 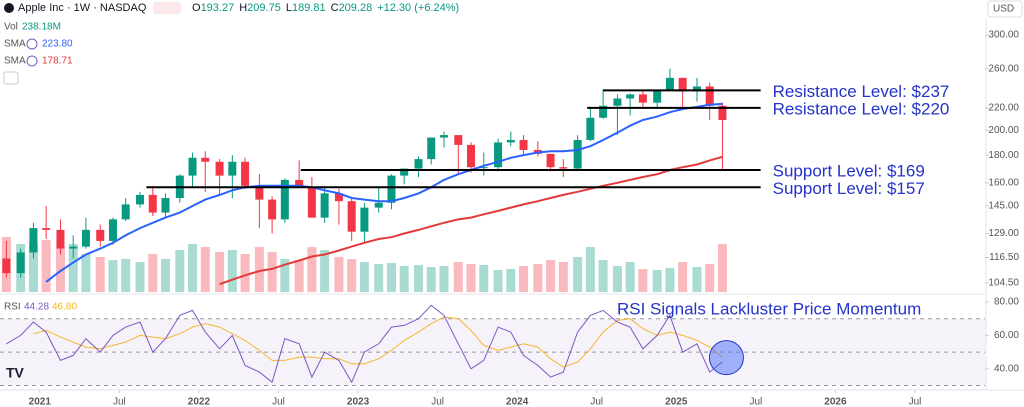 I want to click on legend-value: 223.80, so click(x=57, y=44).